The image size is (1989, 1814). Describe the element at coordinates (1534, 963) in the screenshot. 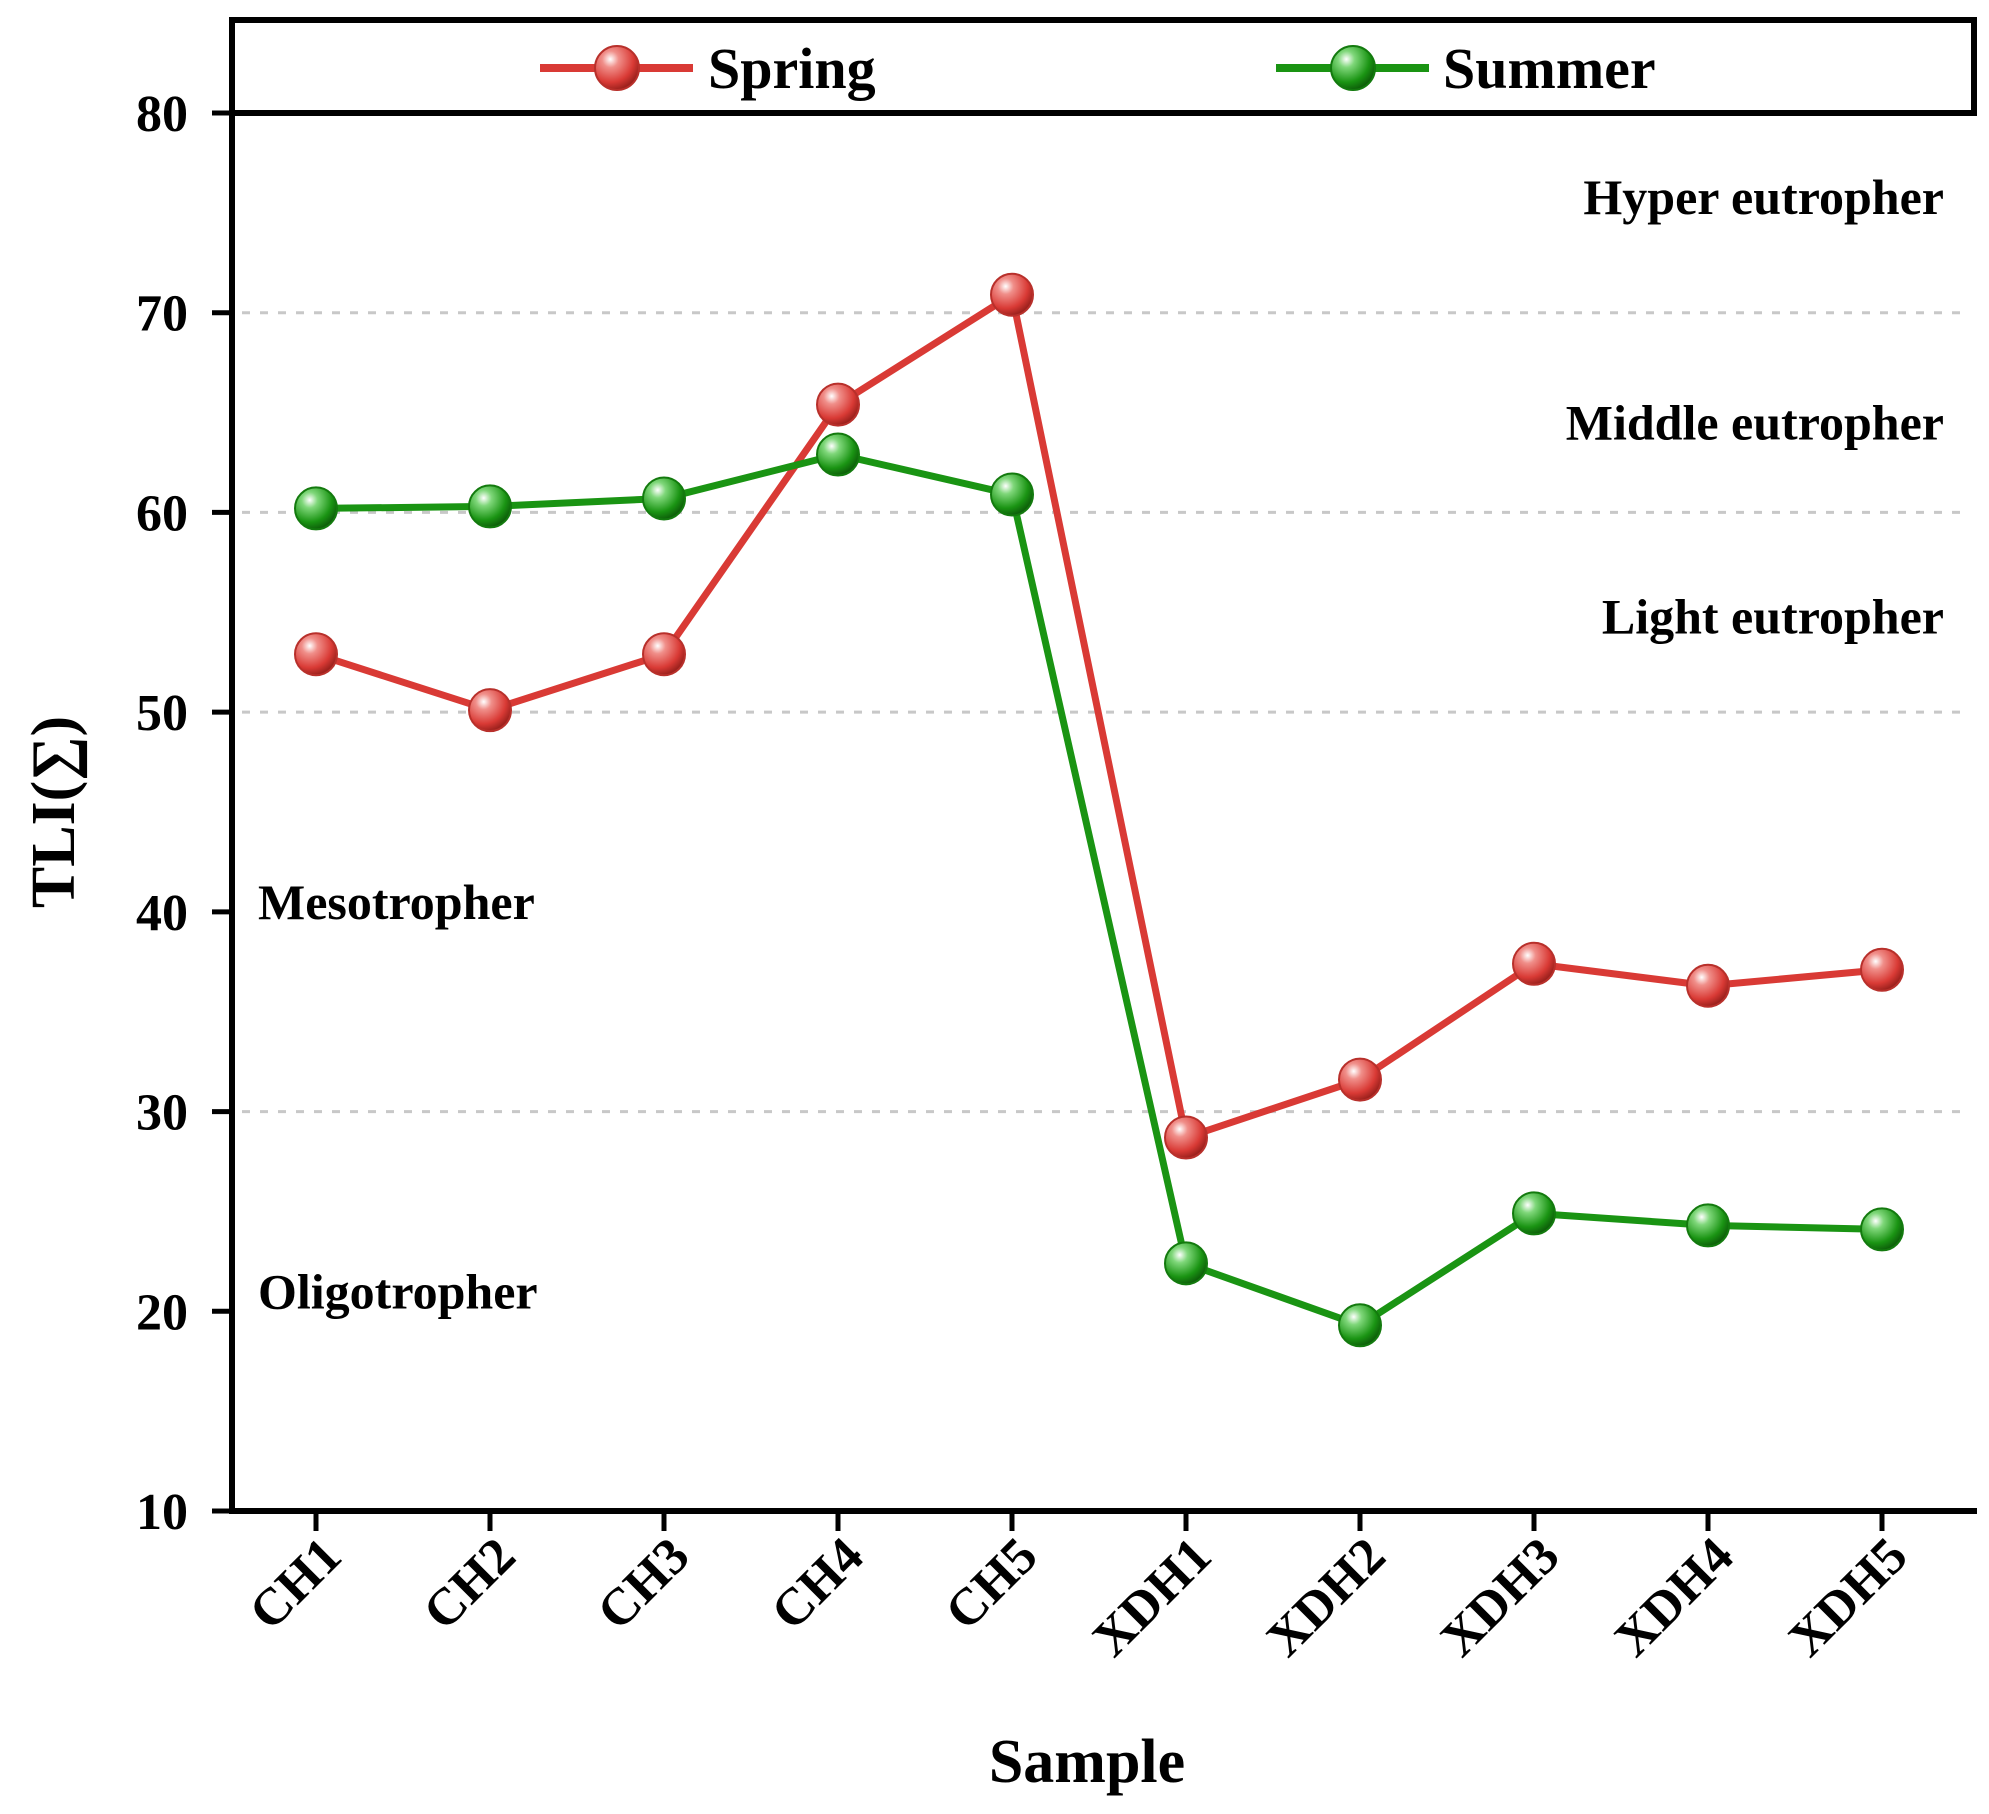

I see `data-point-spring-xdh3` at that location.